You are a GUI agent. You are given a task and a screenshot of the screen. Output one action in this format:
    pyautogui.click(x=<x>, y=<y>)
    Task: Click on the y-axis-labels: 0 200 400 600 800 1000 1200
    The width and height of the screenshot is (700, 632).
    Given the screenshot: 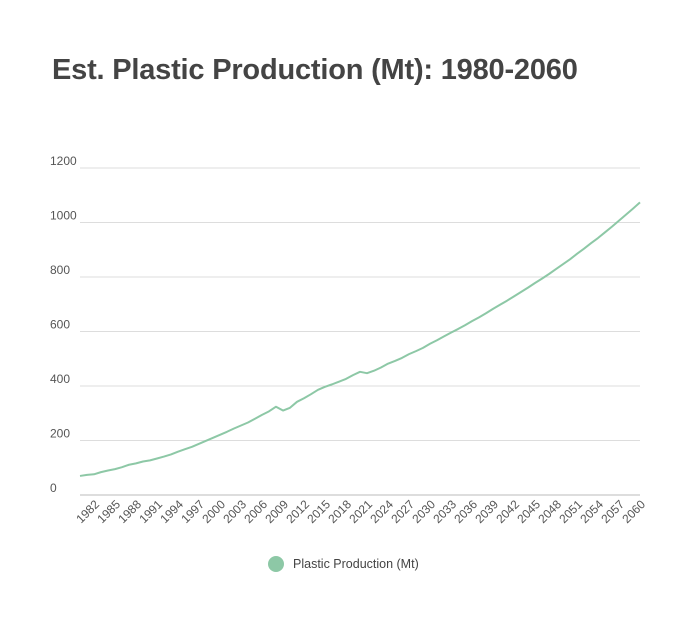 What is the action you would take?
    pyautogui.click(x=63, y=324)
    